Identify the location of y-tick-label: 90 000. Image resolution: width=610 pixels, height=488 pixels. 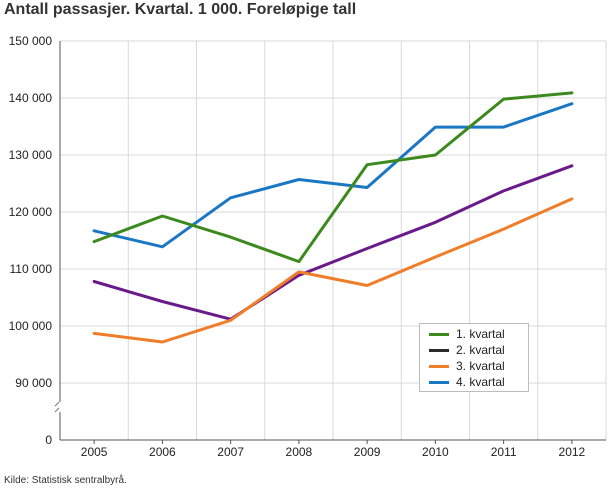
(33, 383).